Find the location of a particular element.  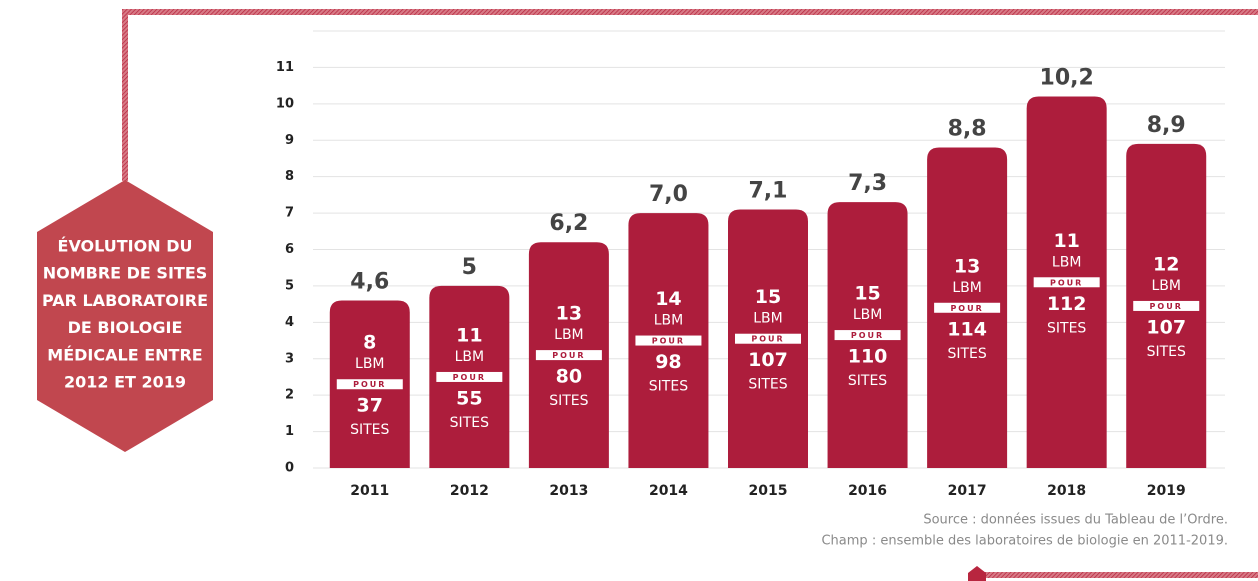

value-label: 4,6 is located at coordinates (369, 281).